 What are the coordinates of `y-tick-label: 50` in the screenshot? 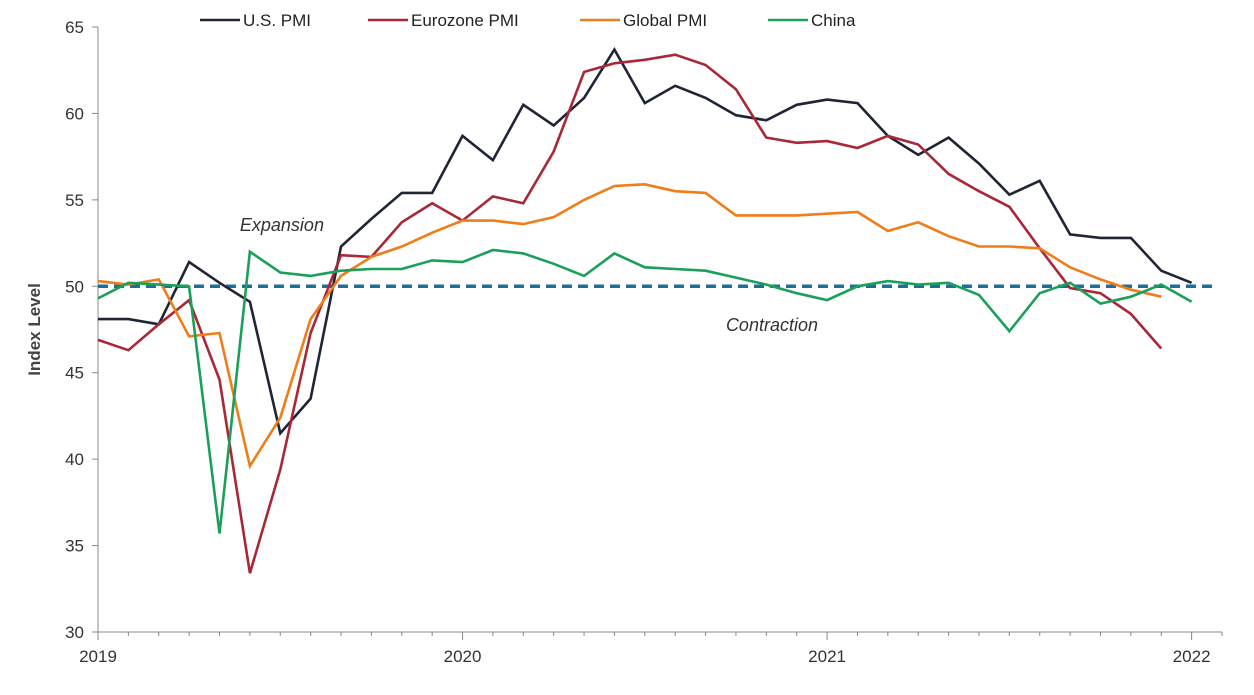 It's located at (74, 286).